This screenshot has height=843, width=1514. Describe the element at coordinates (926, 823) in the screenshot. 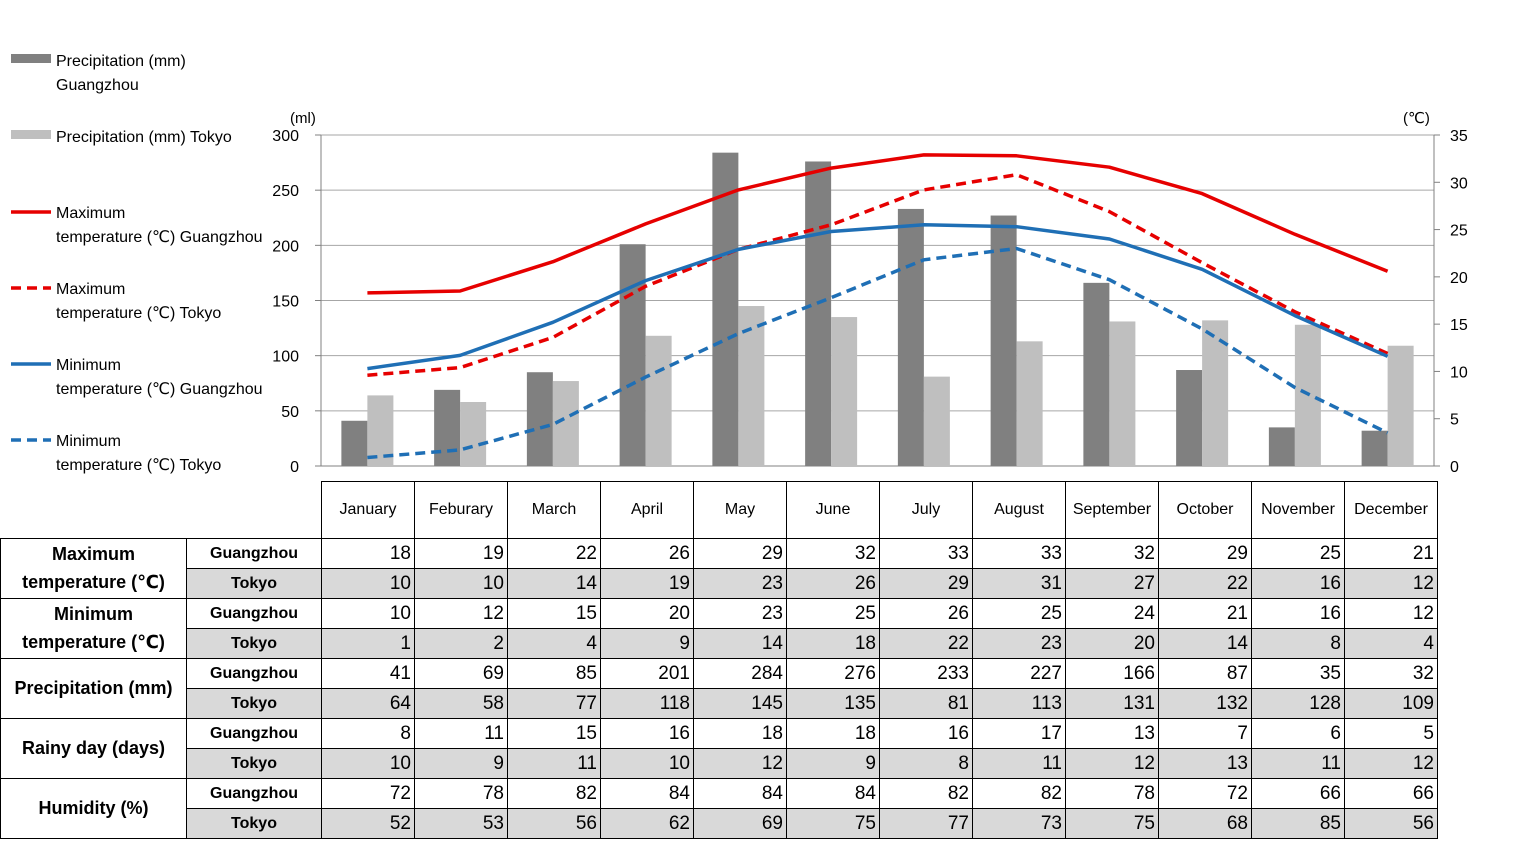

I see `value-cell: 77` at that location.